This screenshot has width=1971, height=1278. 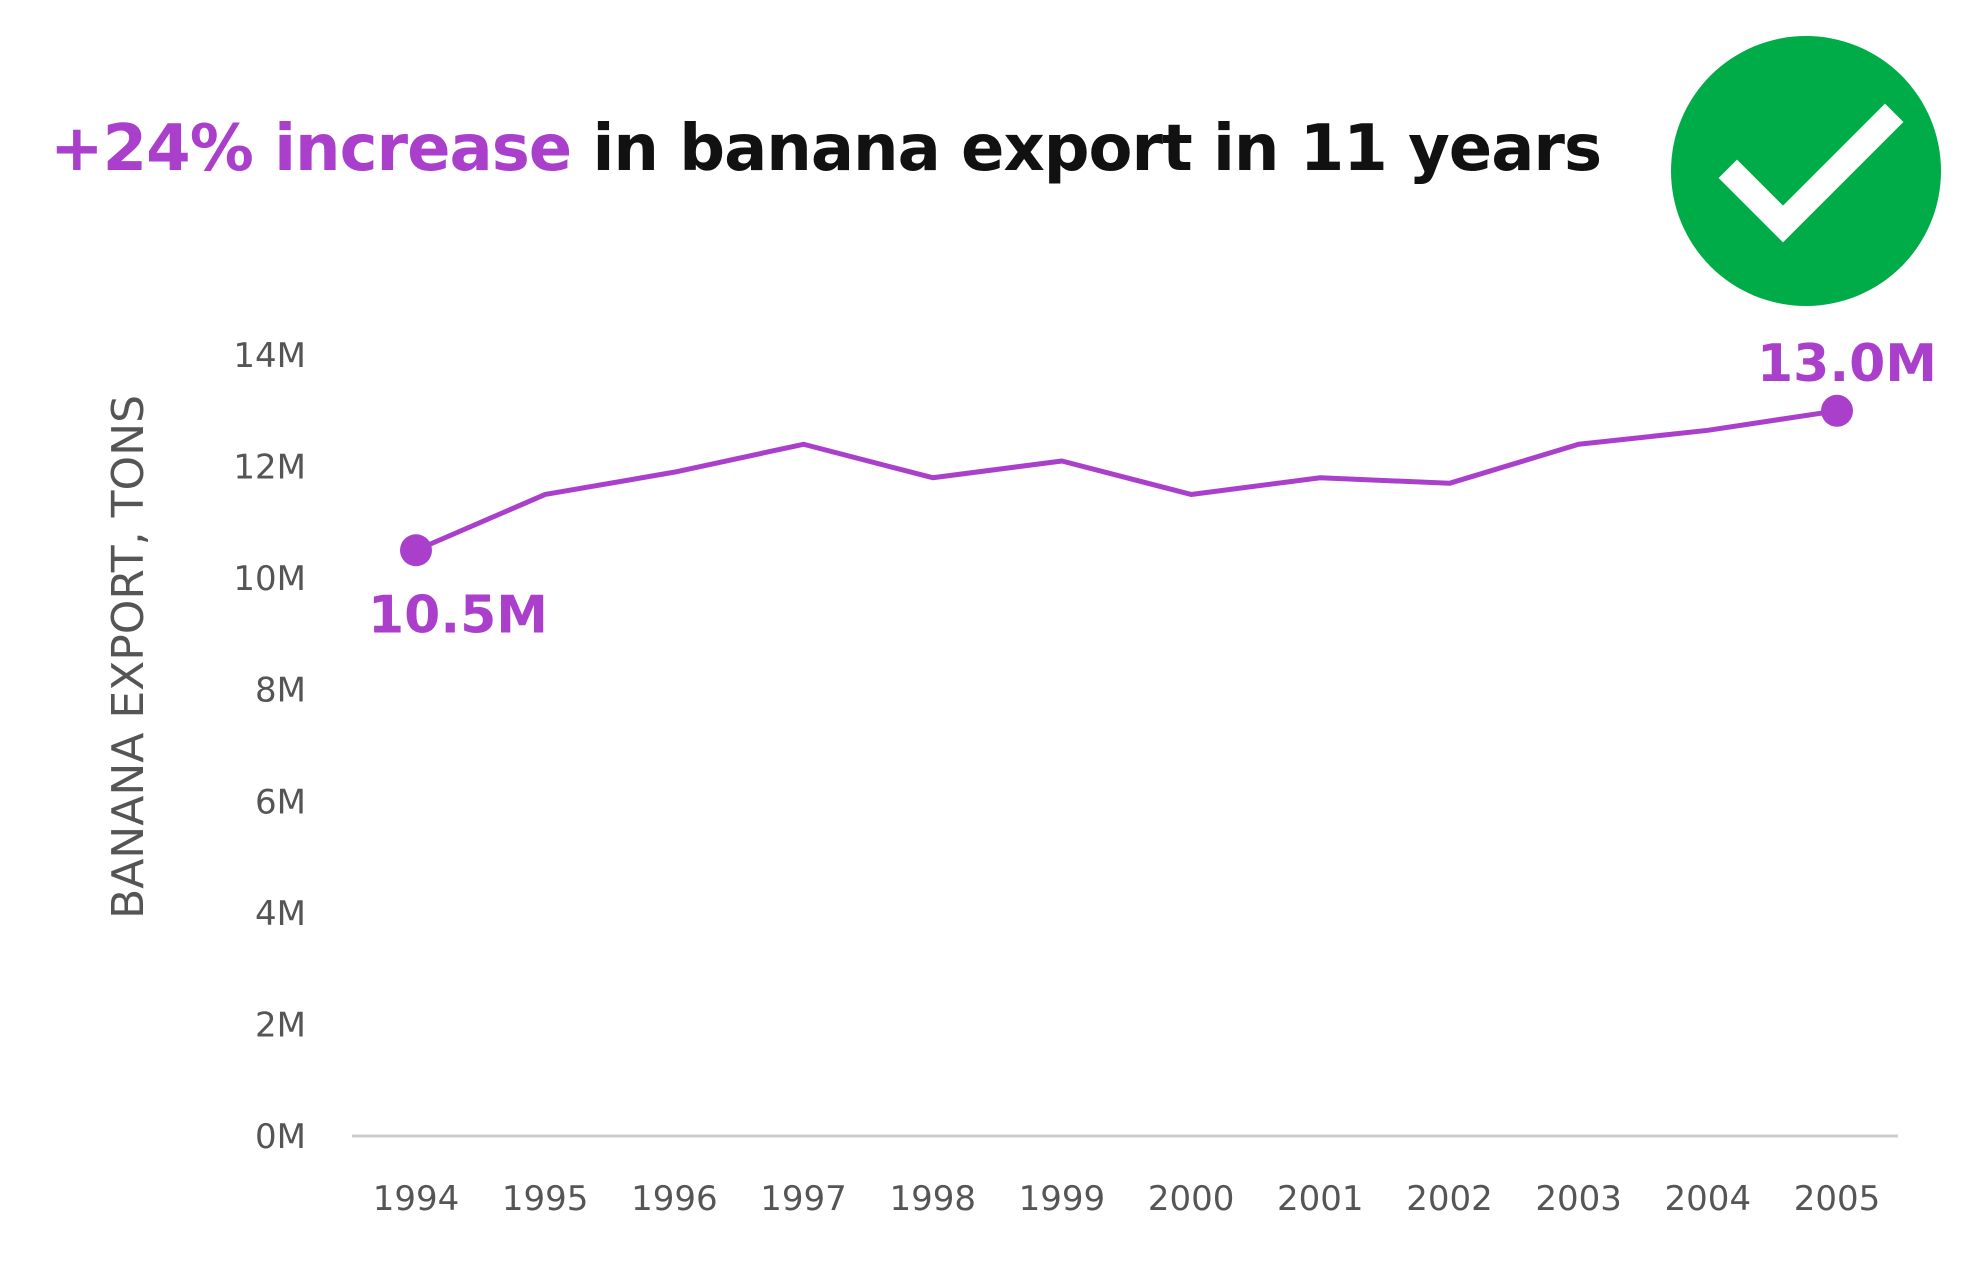 I want to click on x-tick-label: 2003, so click(x=1578, y=1199).